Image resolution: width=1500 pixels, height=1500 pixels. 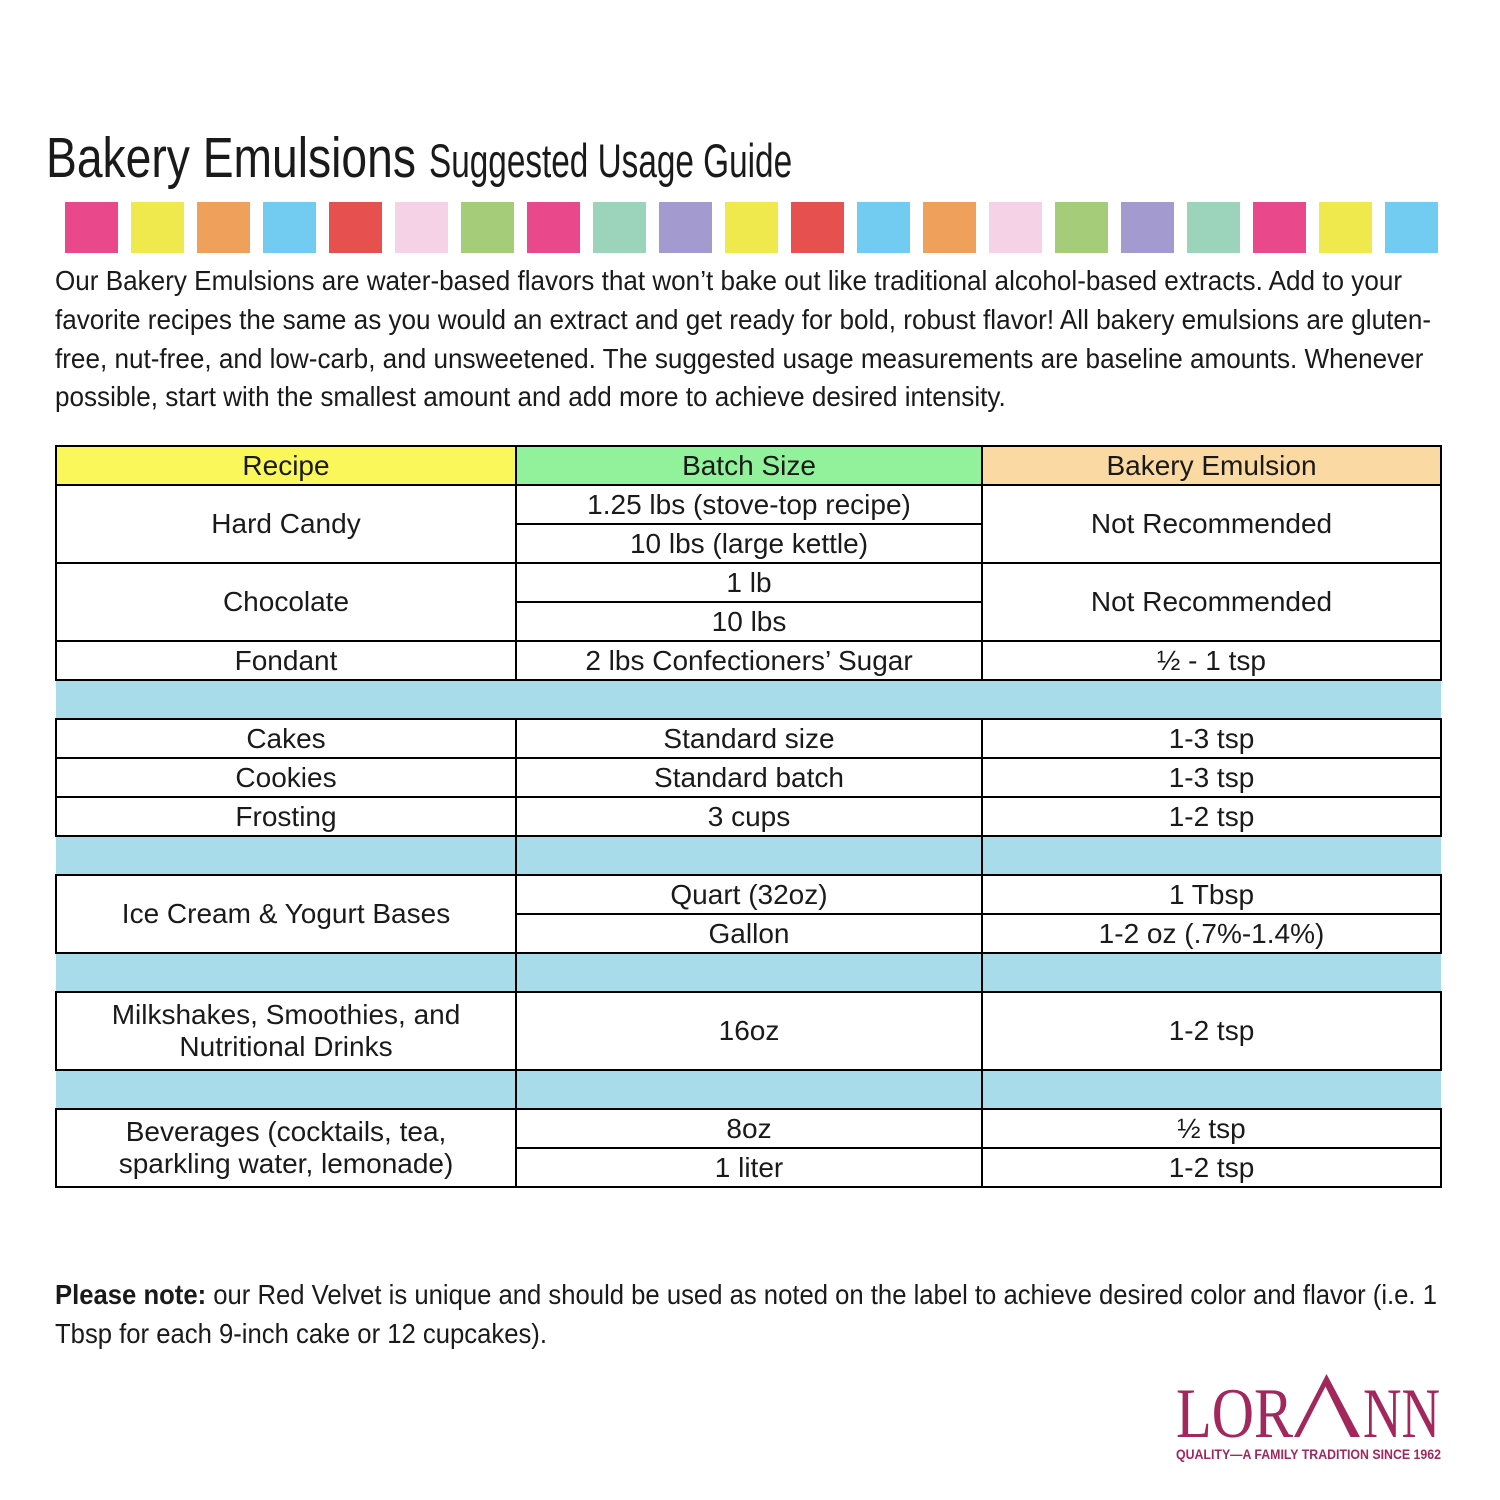 What do you see at coordinates (1401, 1414) in the screenshot?
I see `svg-text: NN` at bounding box center [1401, 1414].